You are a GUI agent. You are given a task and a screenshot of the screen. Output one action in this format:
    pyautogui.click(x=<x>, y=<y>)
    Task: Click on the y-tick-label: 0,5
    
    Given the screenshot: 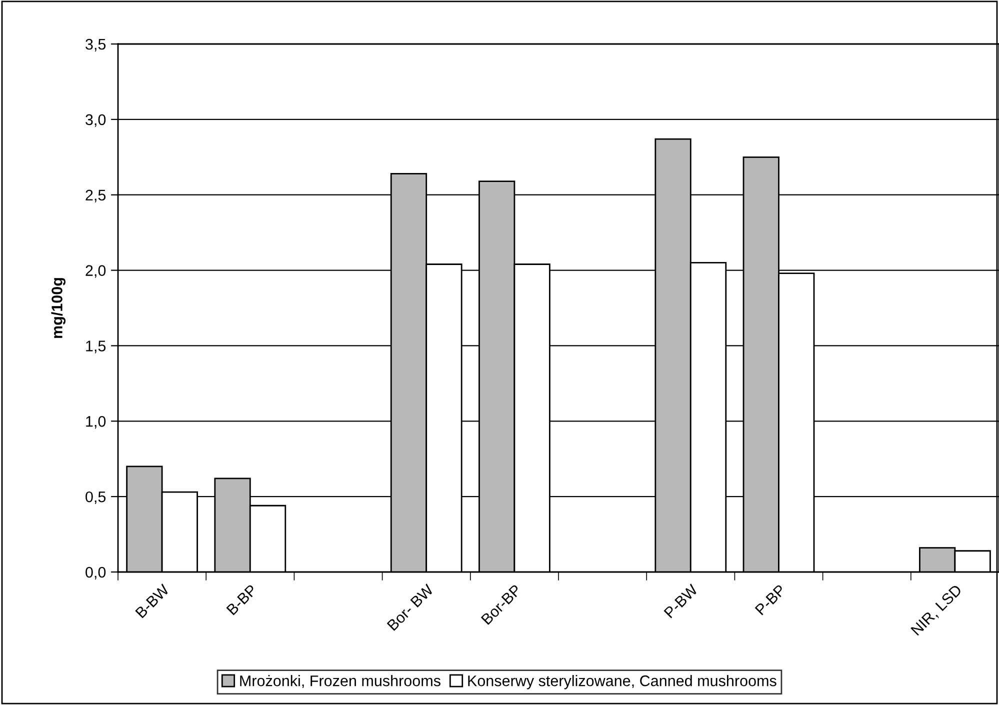 What is the action you would take?
    pyautogui.click(x=96, y=497)
    